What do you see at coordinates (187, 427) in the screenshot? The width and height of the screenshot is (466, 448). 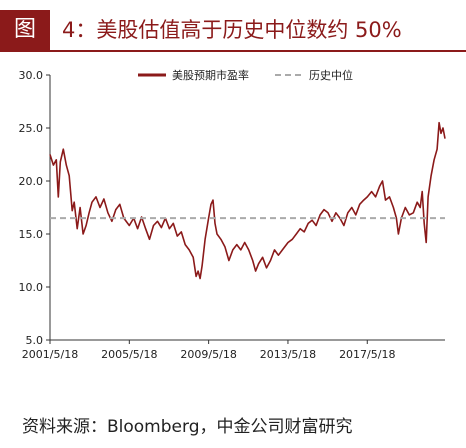 I see `source-note: 资料来源：Bloomberg，中金公司财富研究` at bounding box center [187, 427].